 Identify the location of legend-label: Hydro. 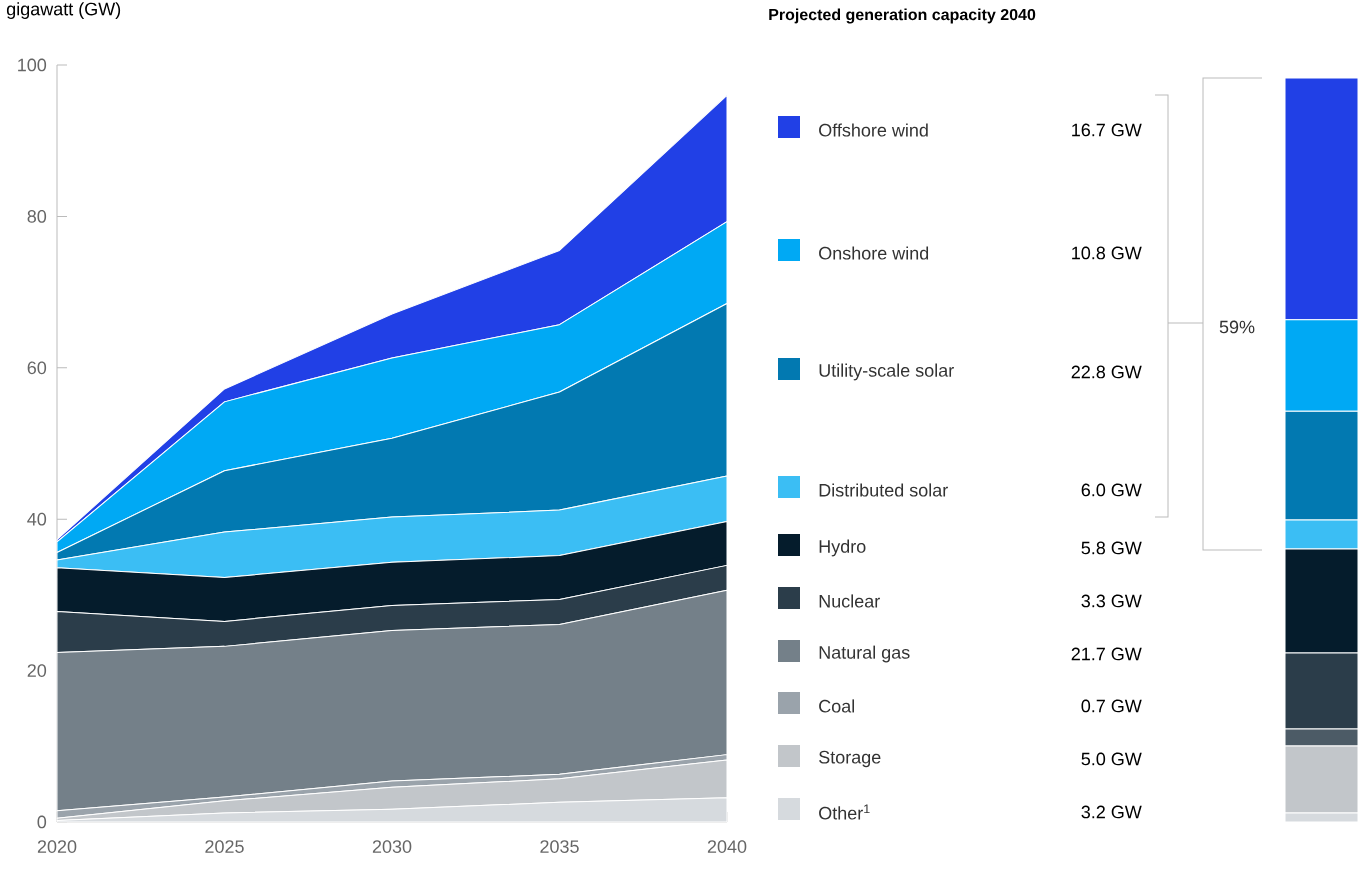
(842, 548).